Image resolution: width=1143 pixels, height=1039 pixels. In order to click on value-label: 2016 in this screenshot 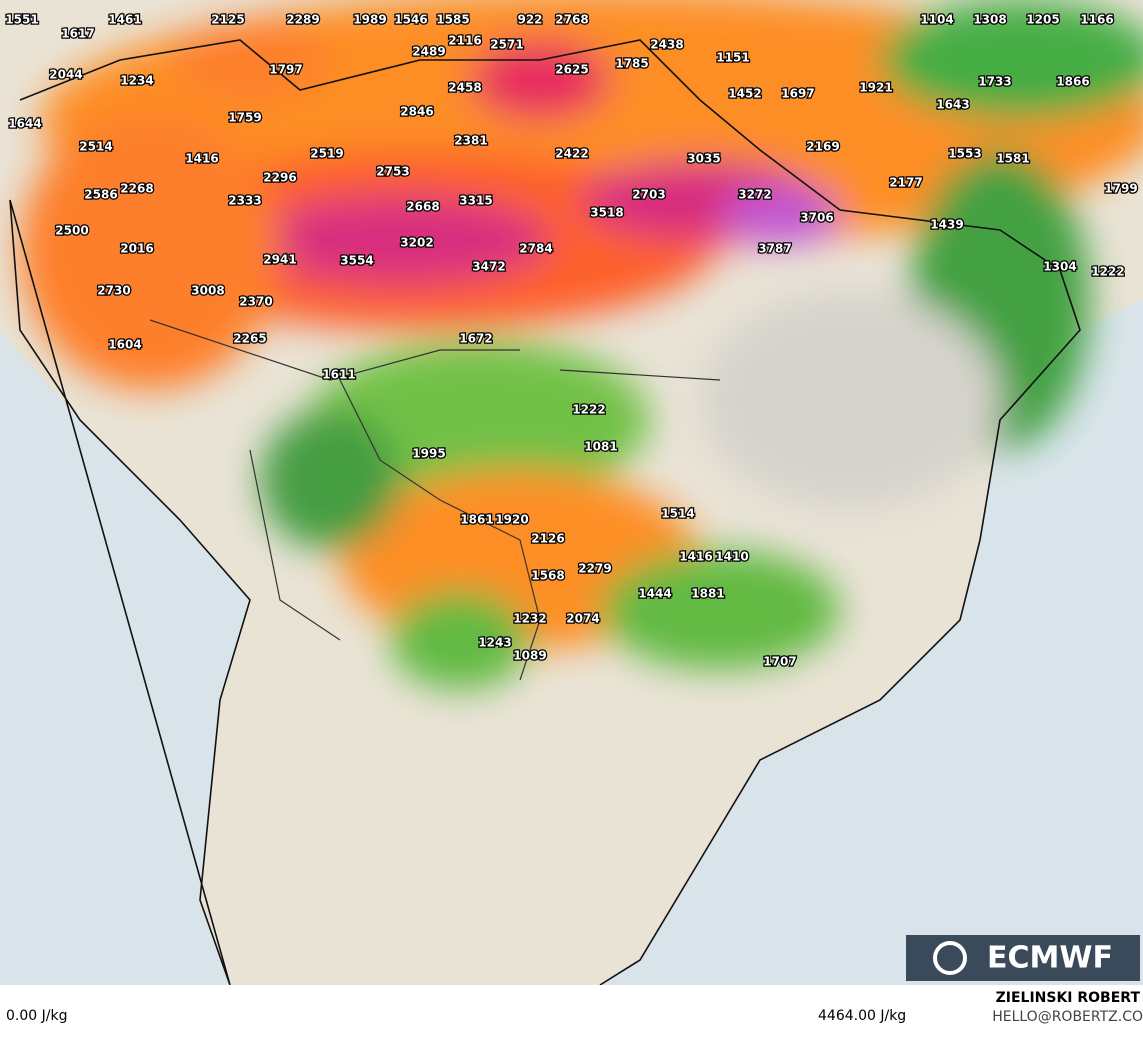, I will do `click(136, 249)`.